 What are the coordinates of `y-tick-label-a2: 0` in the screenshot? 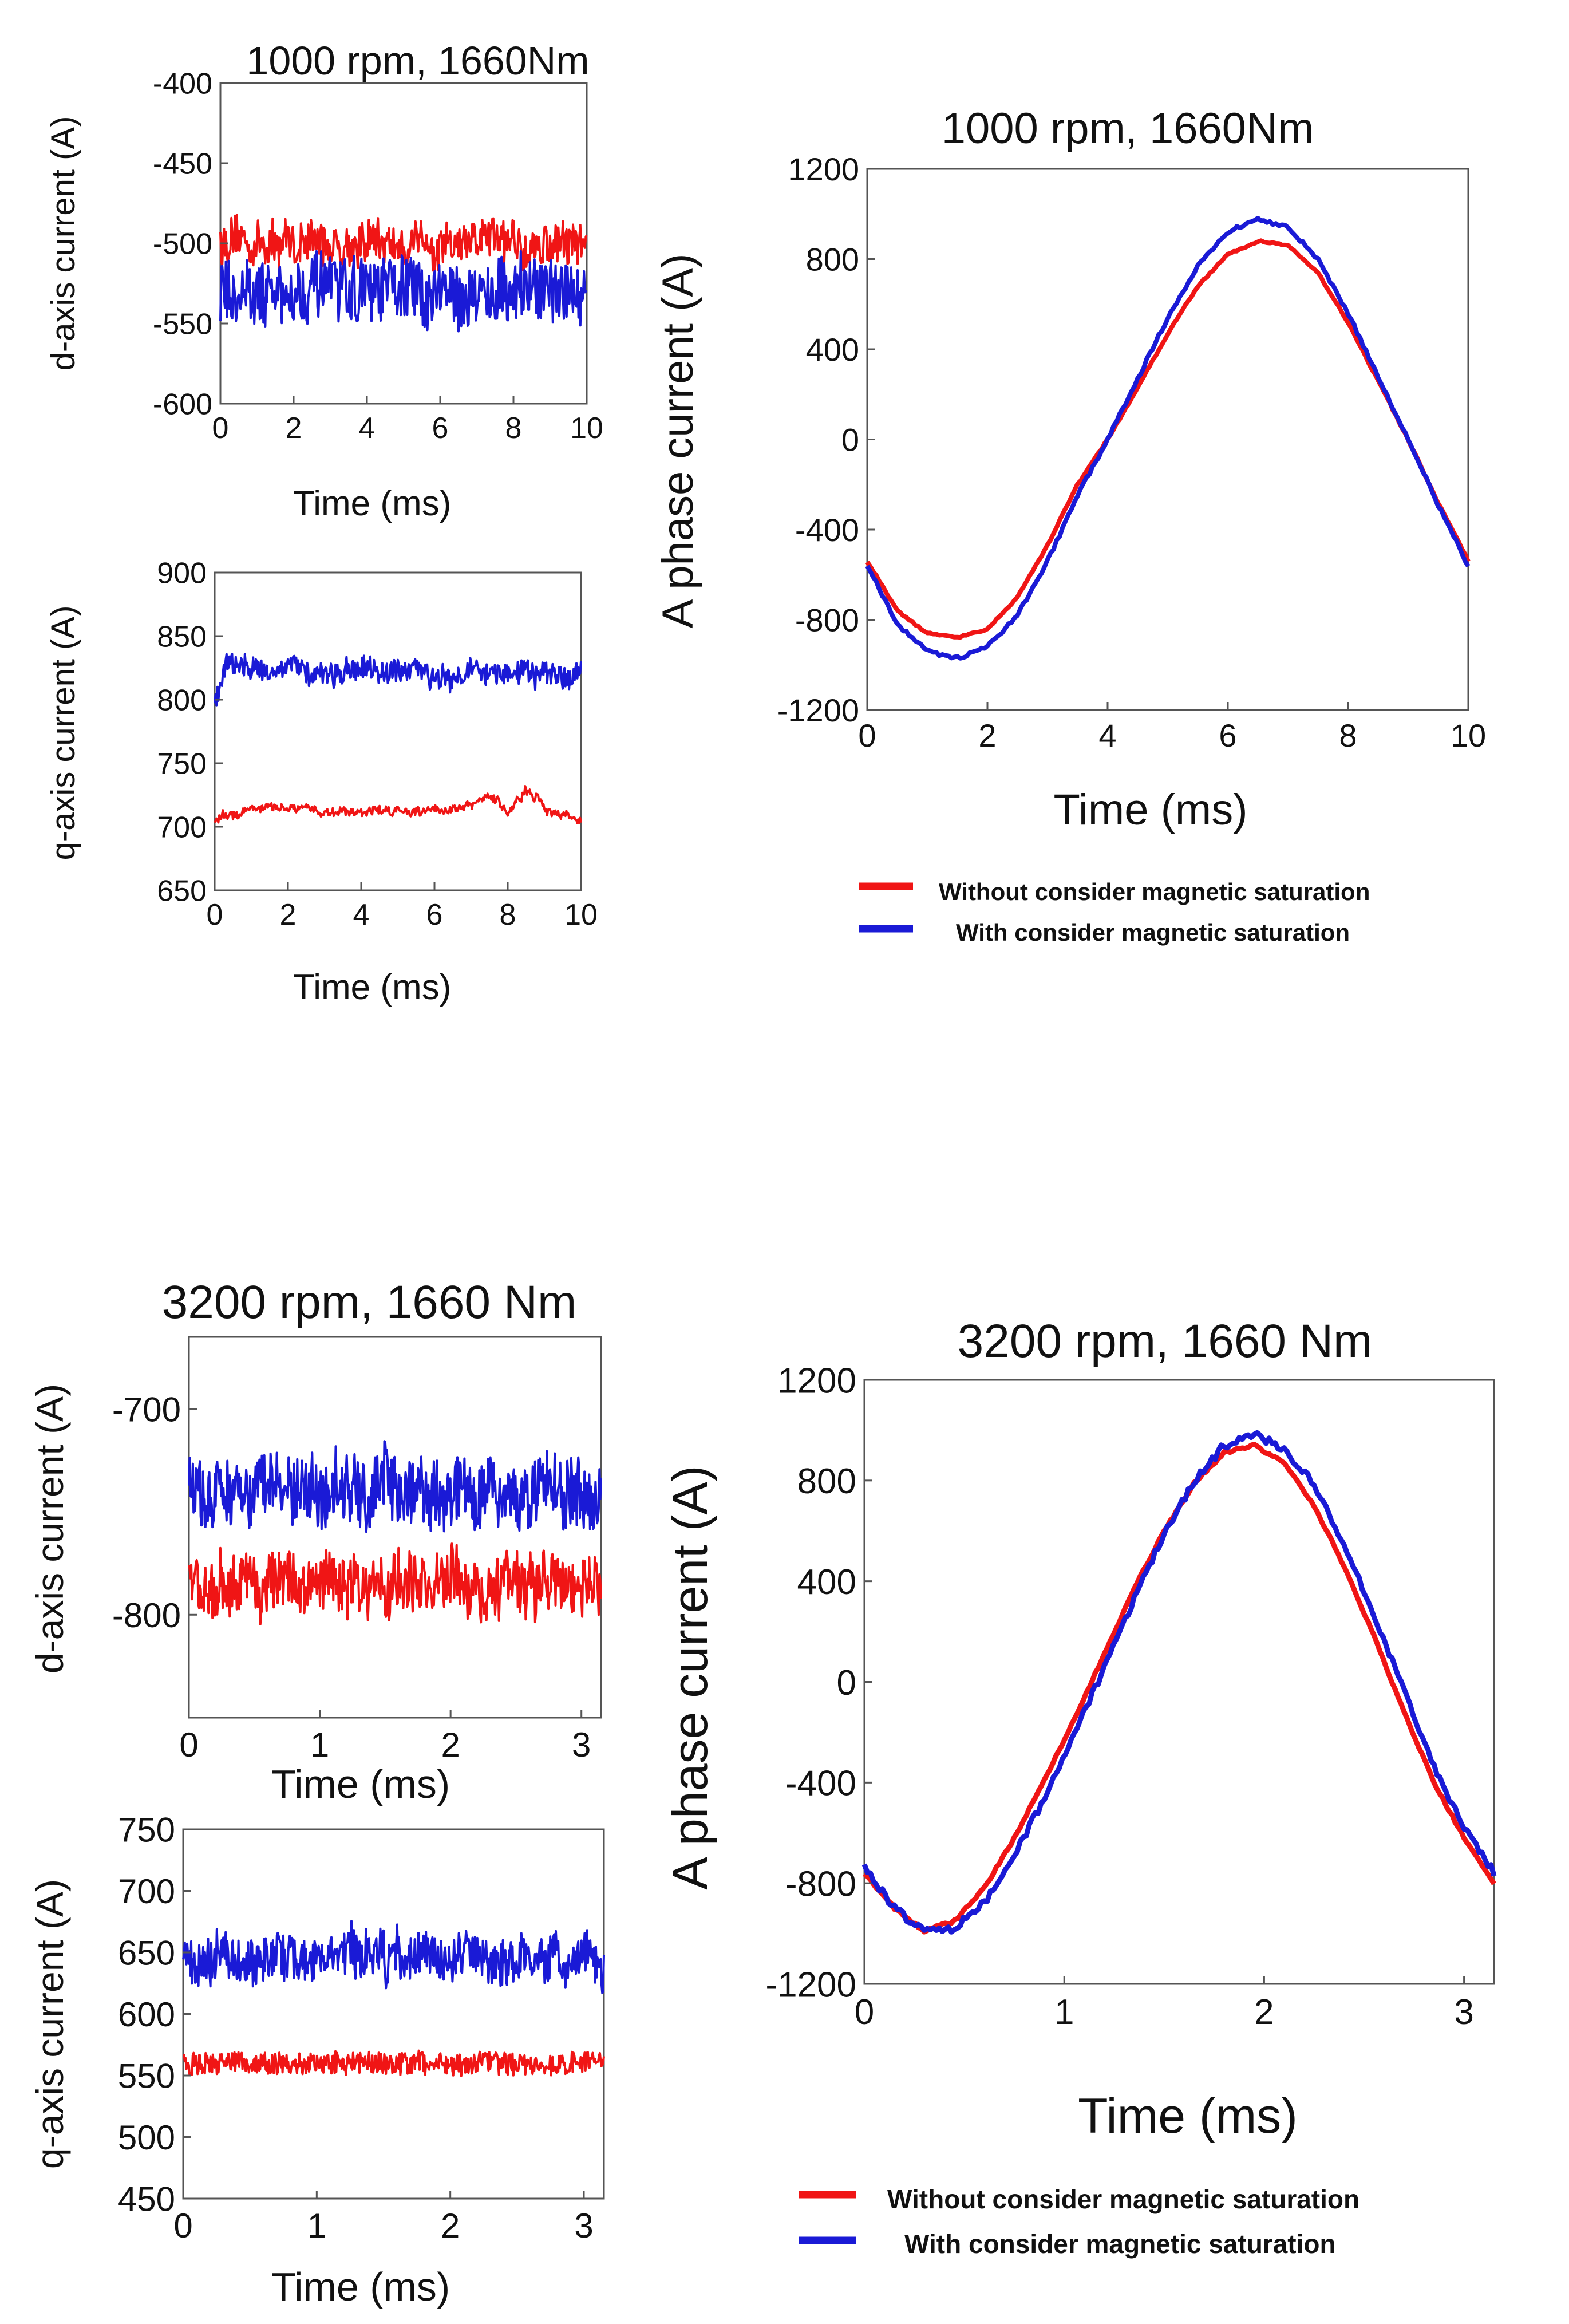 It's located at (846, 1683).